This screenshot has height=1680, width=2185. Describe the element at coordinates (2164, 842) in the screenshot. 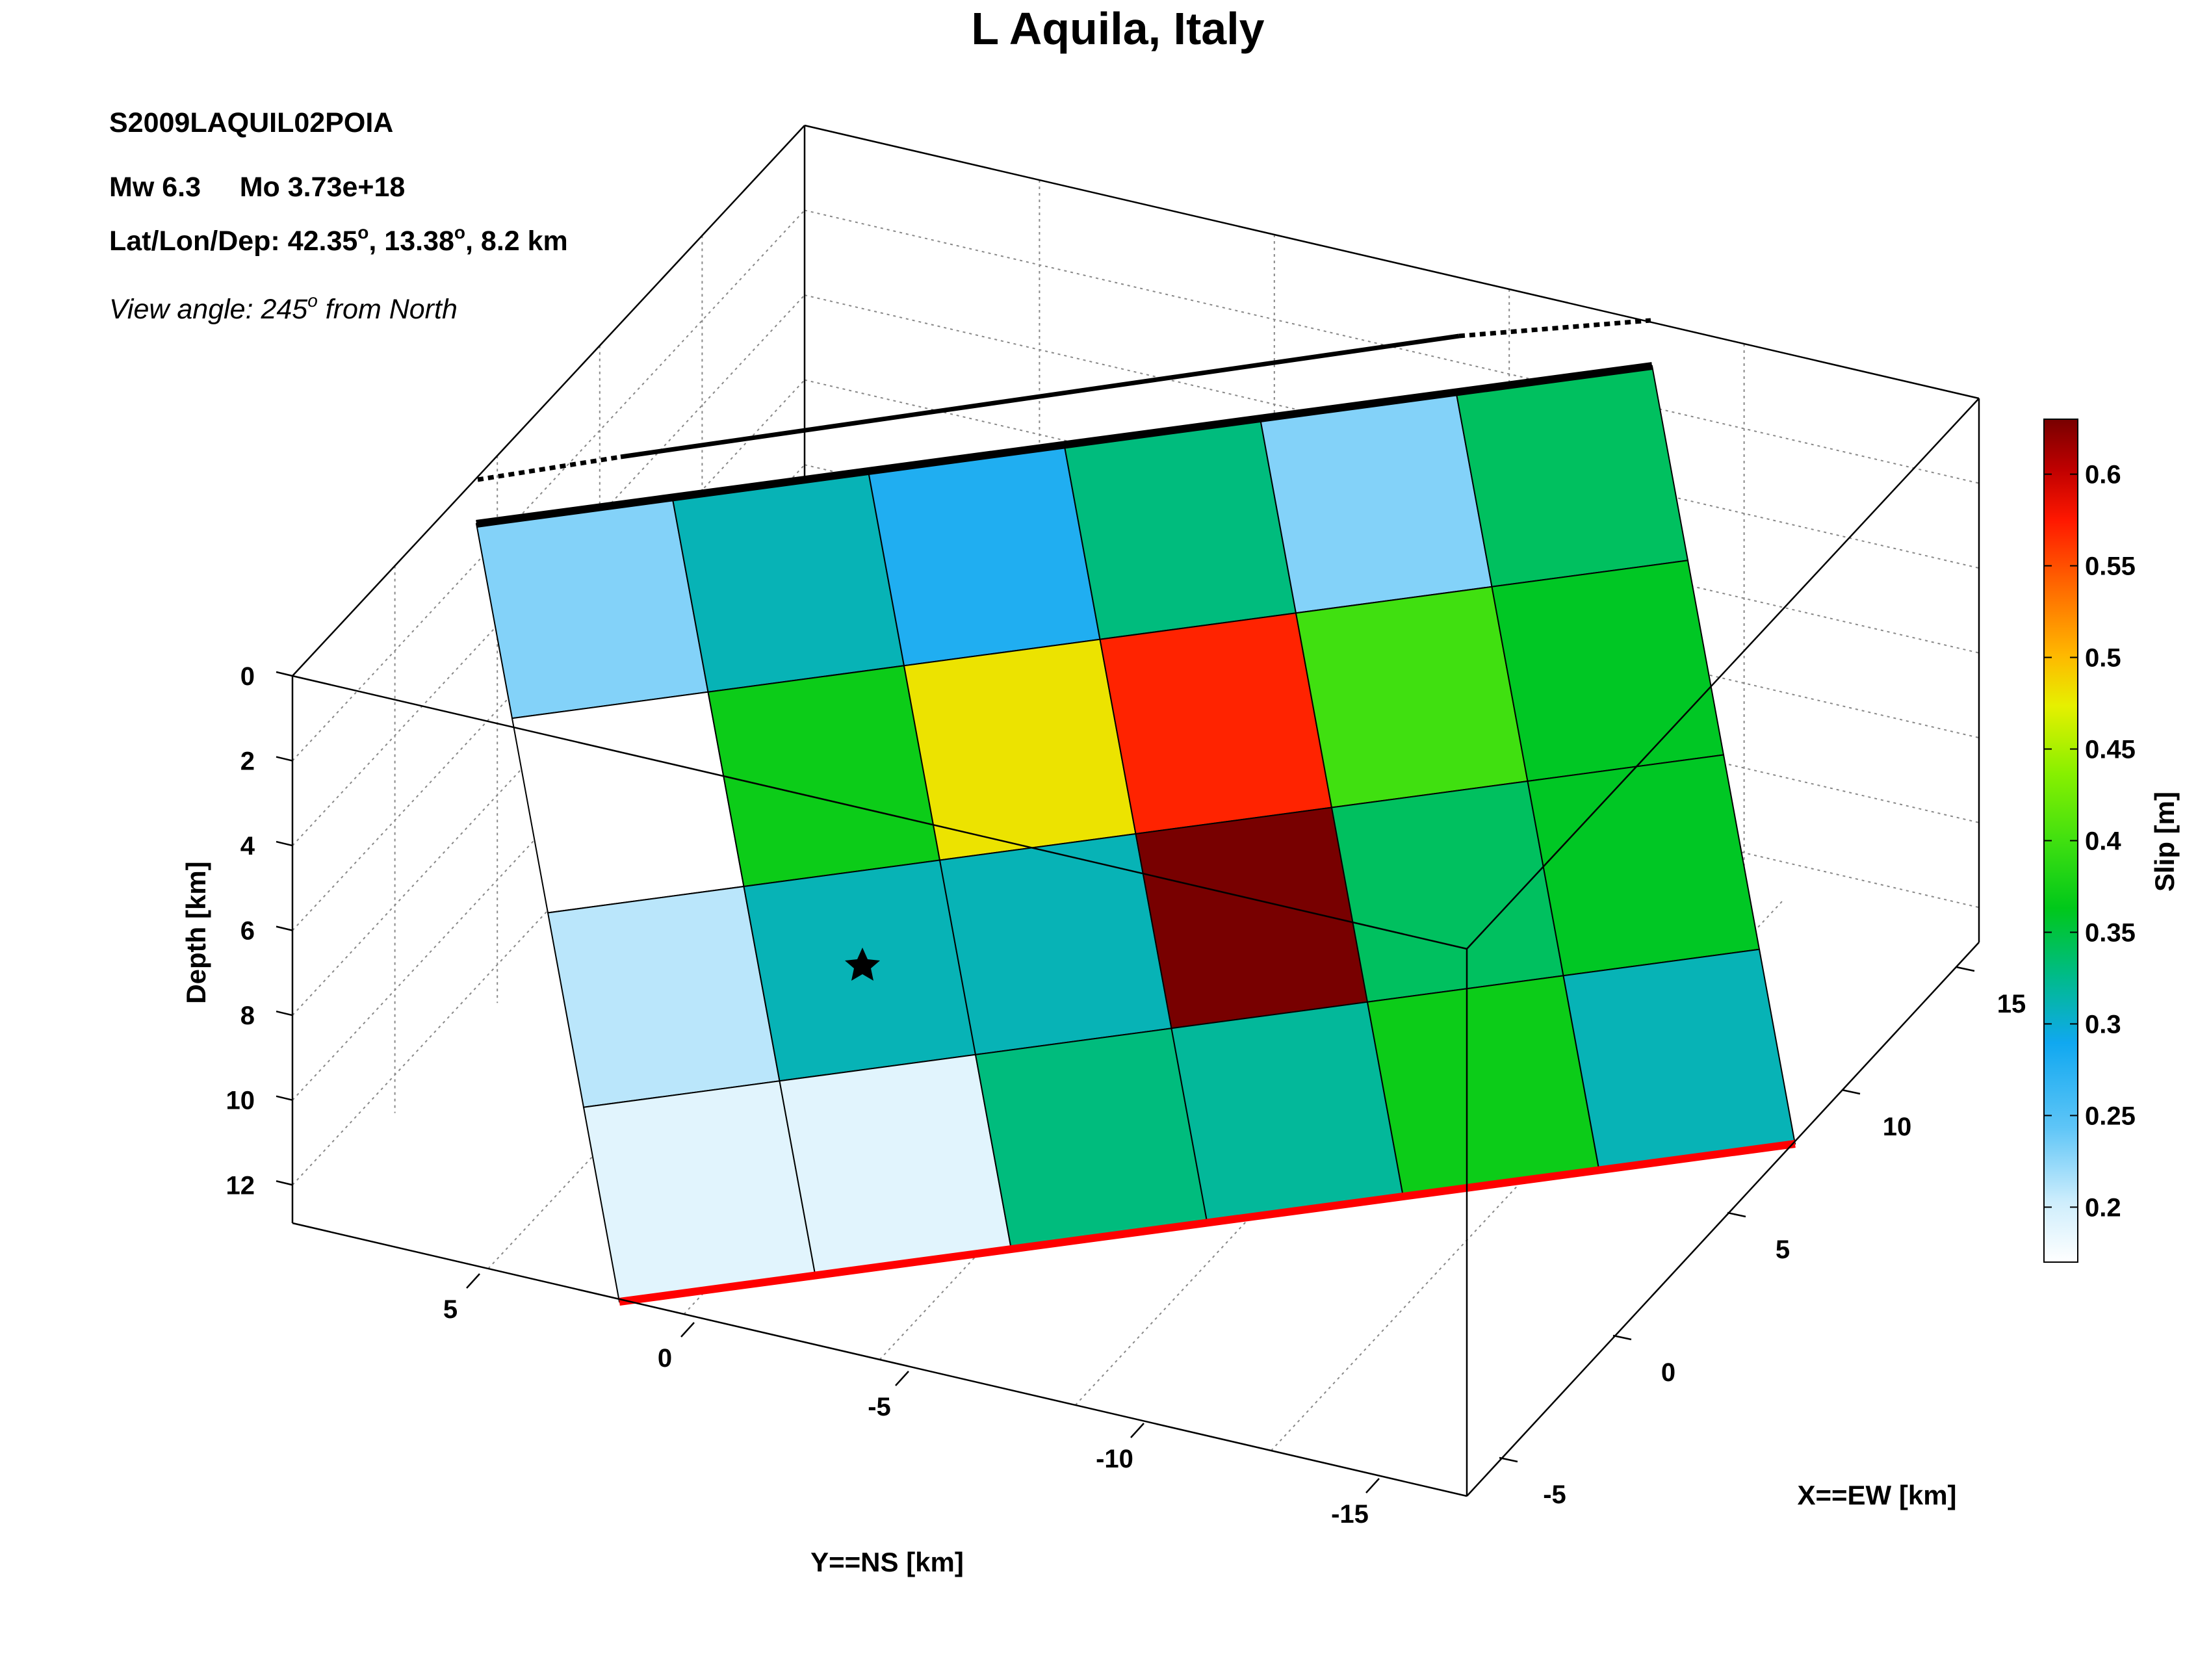

I see `colorbar-label: Slip [m]` at that location.